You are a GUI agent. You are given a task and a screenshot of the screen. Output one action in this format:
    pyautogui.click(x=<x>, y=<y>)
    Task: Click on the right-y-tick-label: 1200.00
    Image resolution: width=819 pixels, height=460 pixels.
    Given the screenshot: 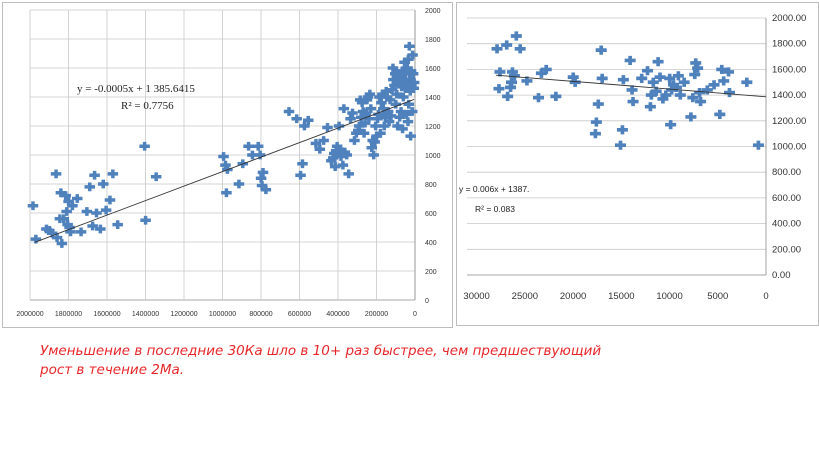 What is the action you would take?
    pyautogui.click(x=789, y=121)
    